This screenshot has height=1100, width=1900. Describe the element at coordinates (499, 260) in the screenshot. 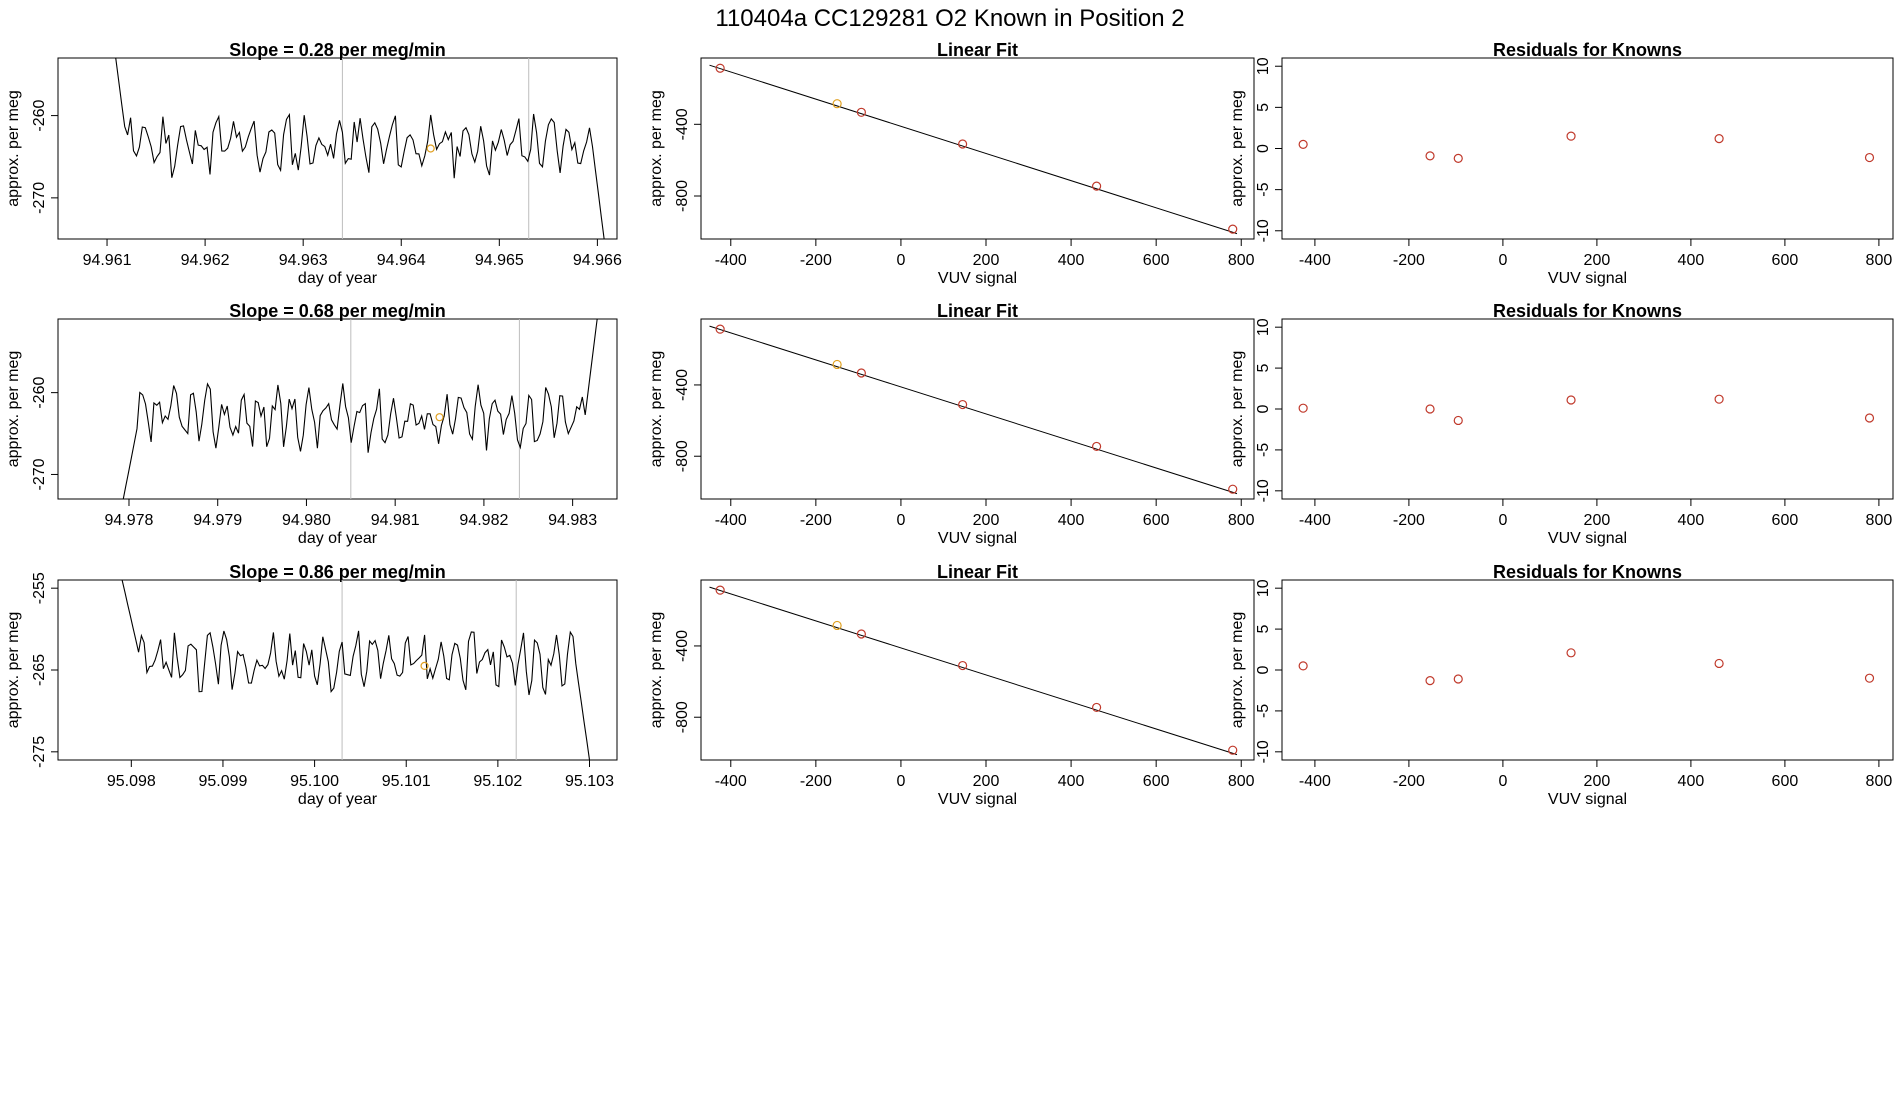

I see `x-tick-label: 94.965` at that location.